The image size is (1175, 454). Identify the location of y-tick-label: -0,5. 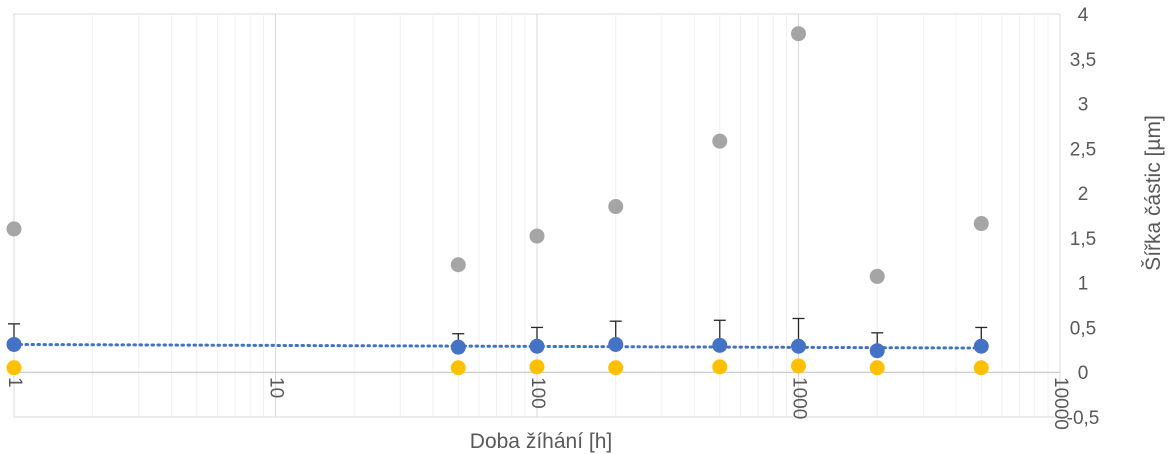
(1083, 418).